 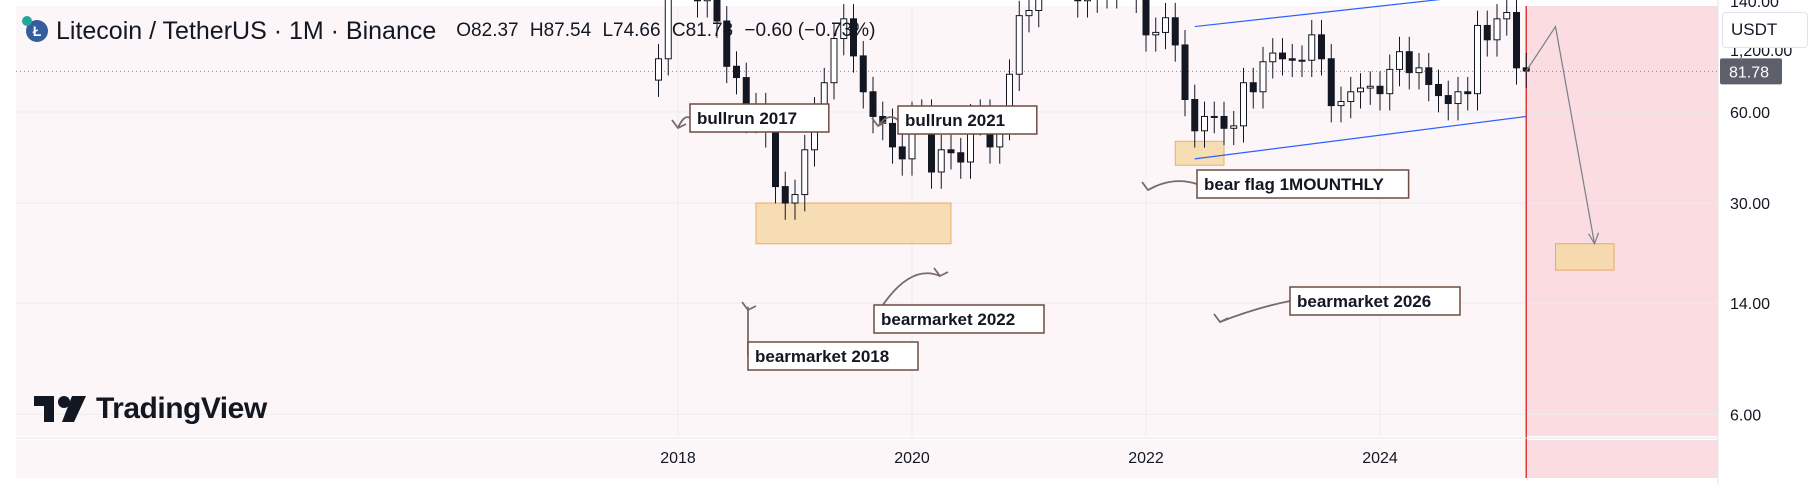 I want to click on tradingview-logo-icon, so click(x=60, y=409).